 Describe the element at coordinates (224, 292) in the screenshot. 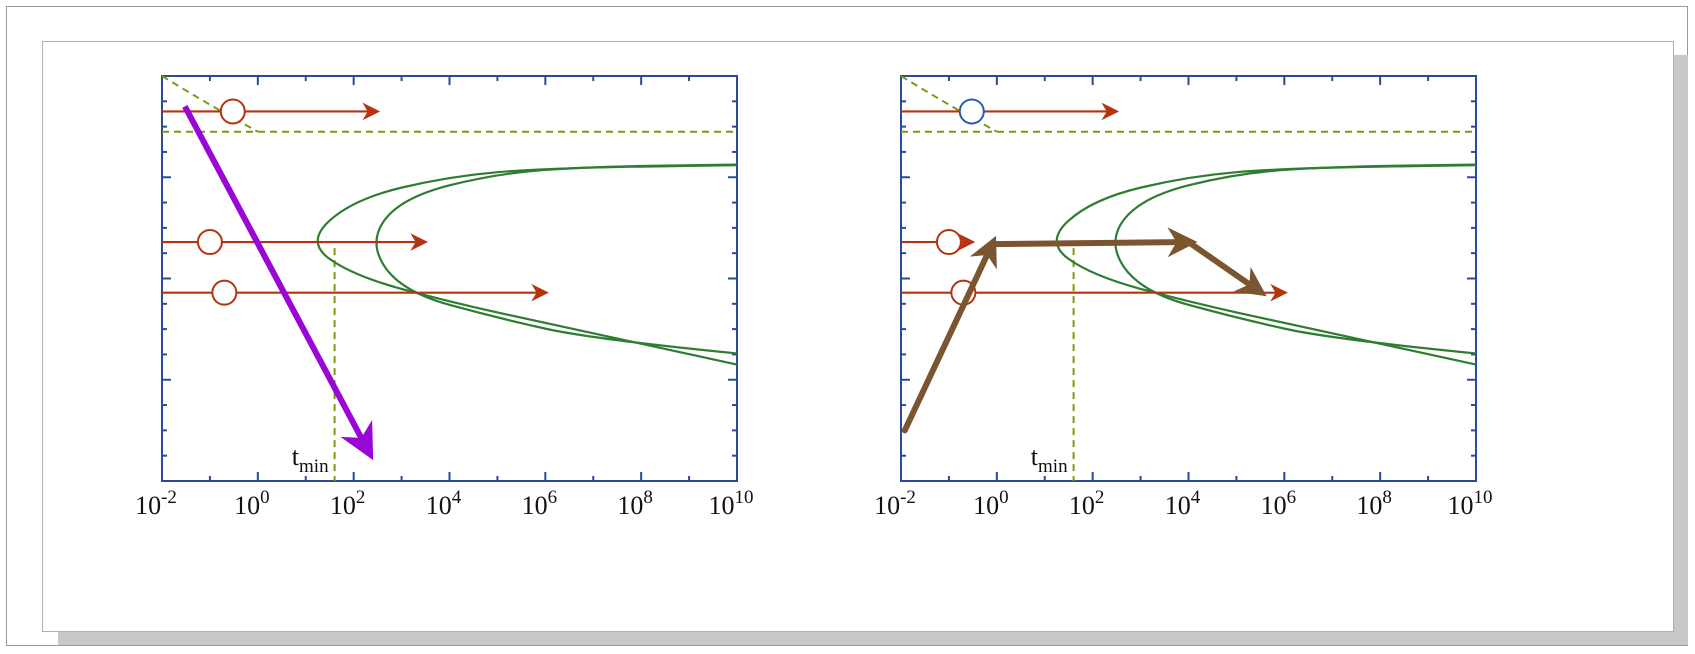

I see `path-b-marker` at that location.